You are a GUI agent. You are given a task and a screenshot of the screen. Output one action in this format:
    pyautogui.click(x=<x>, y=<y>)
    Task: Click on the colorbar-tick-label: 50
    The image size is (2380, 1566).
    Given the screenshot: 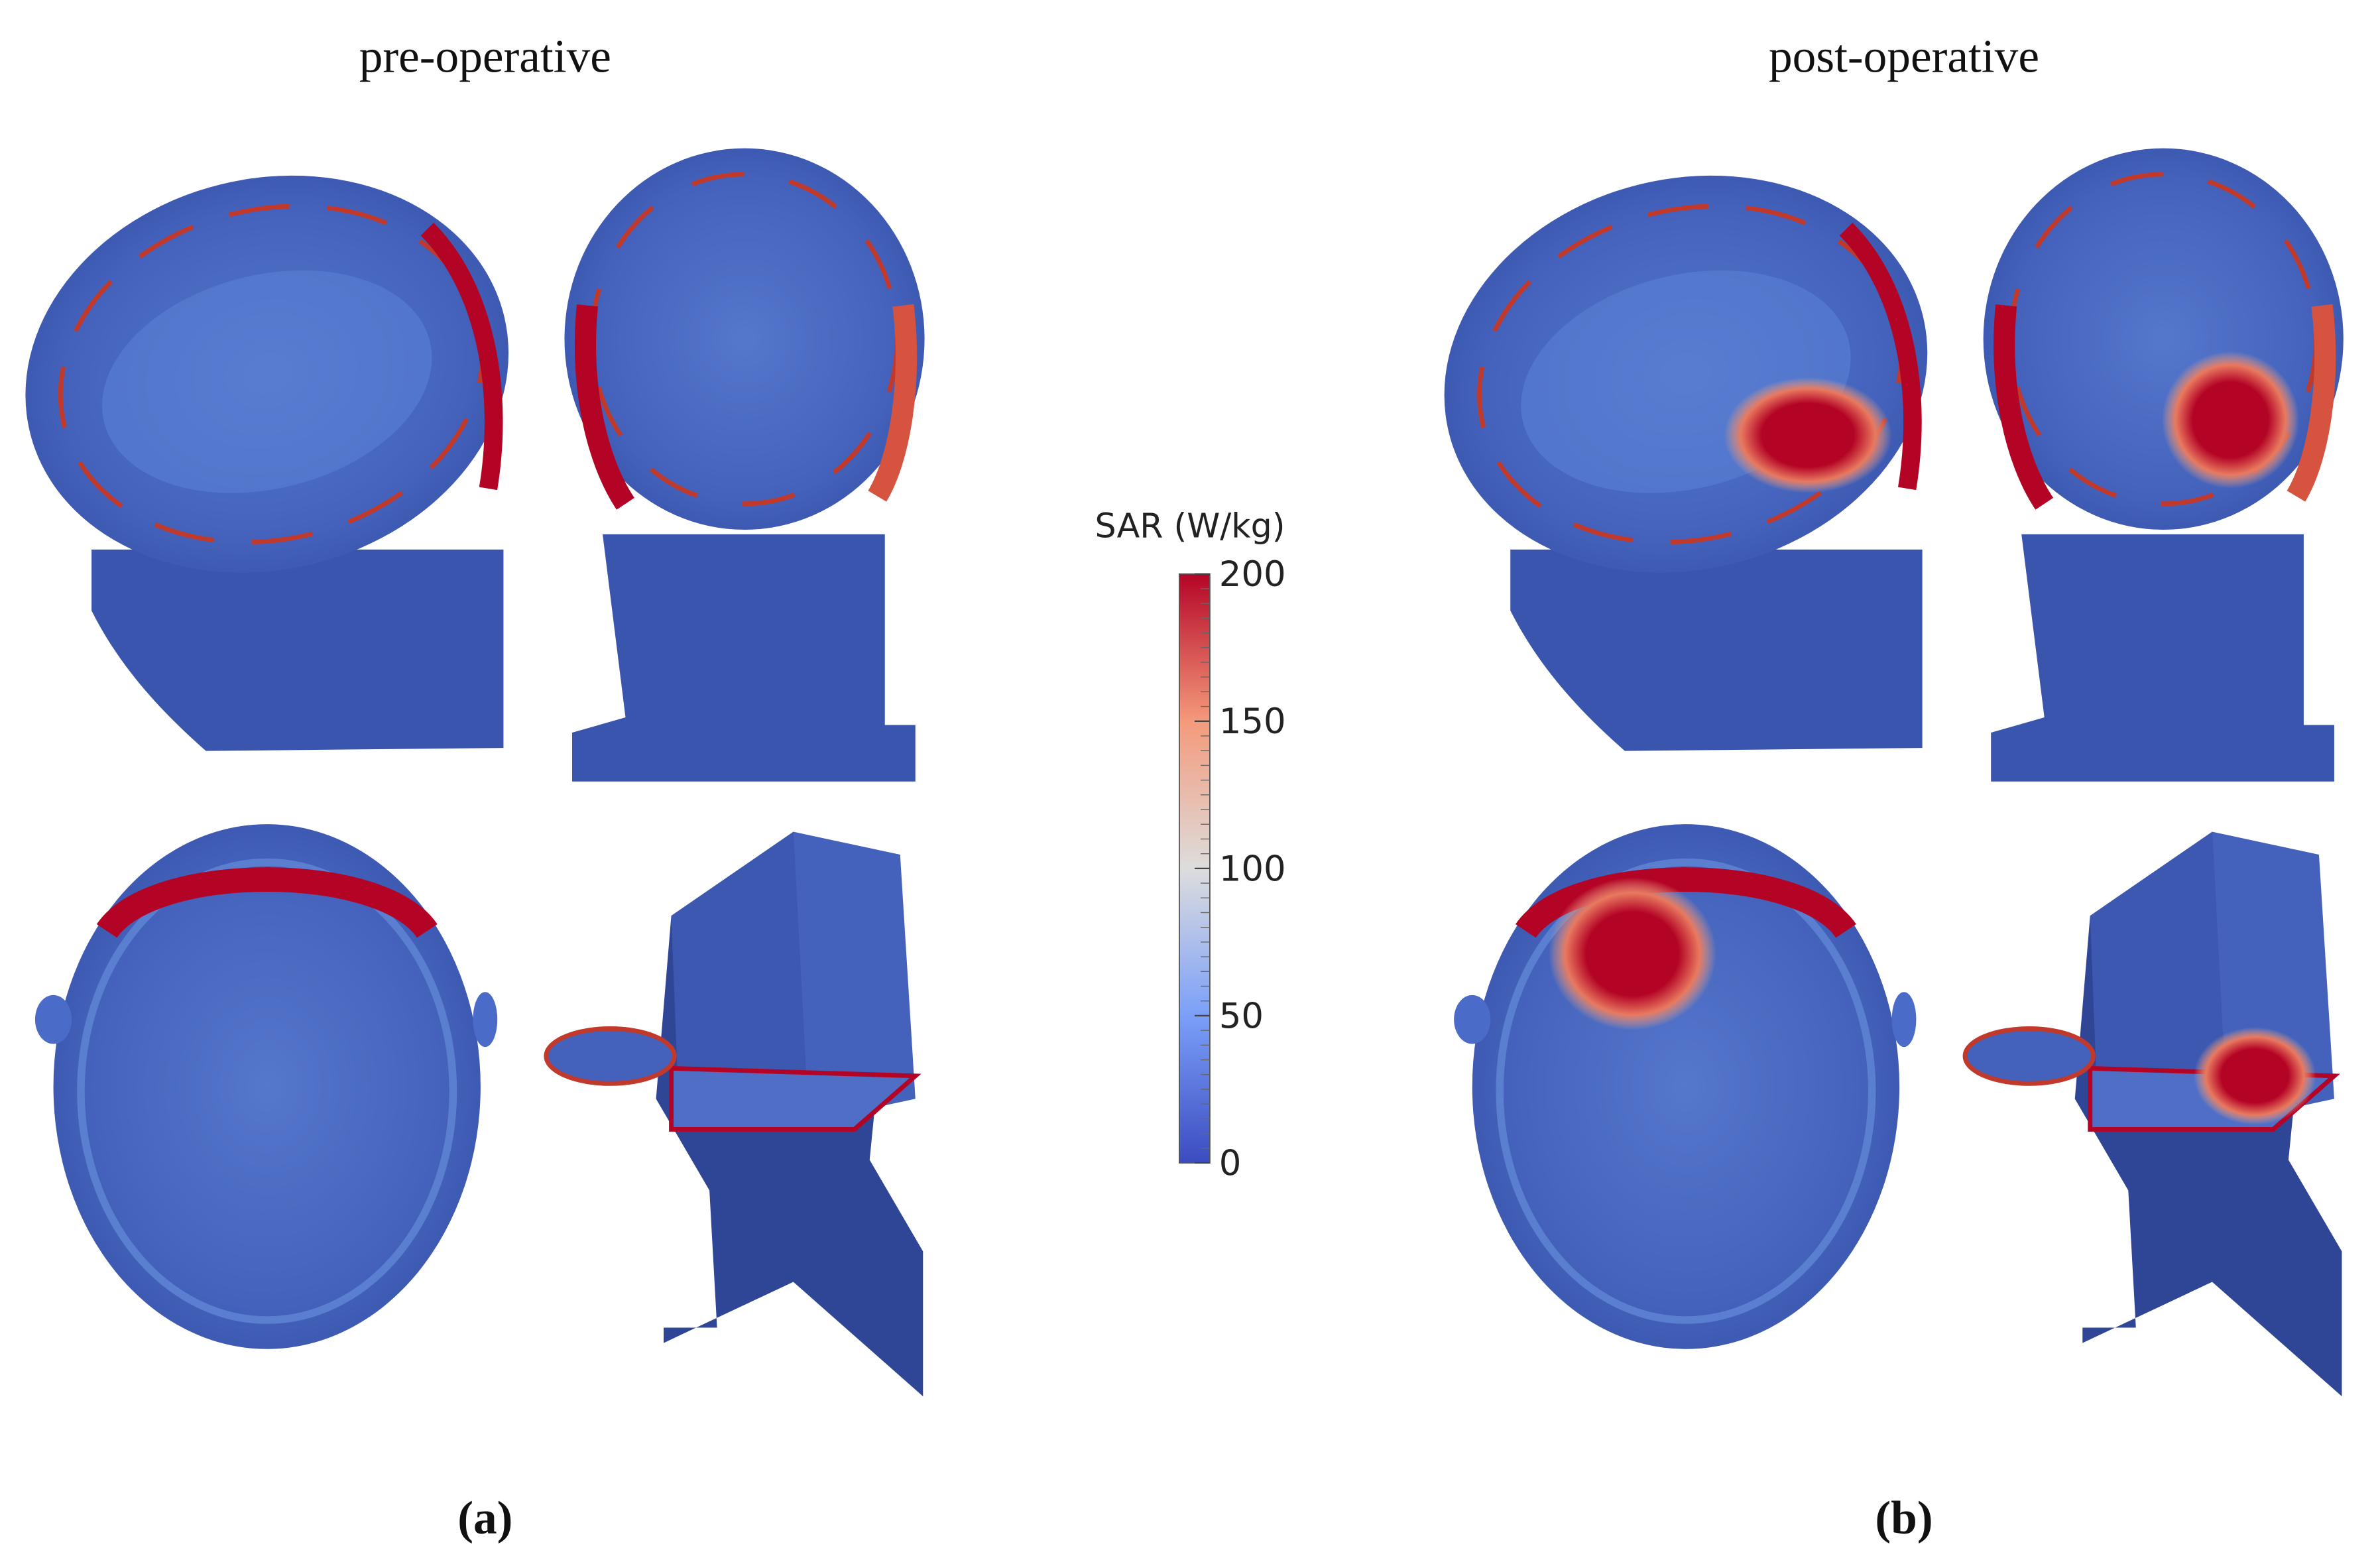 What is the action you would take?
    pyautogui.click(x=1241, y=1016)
    